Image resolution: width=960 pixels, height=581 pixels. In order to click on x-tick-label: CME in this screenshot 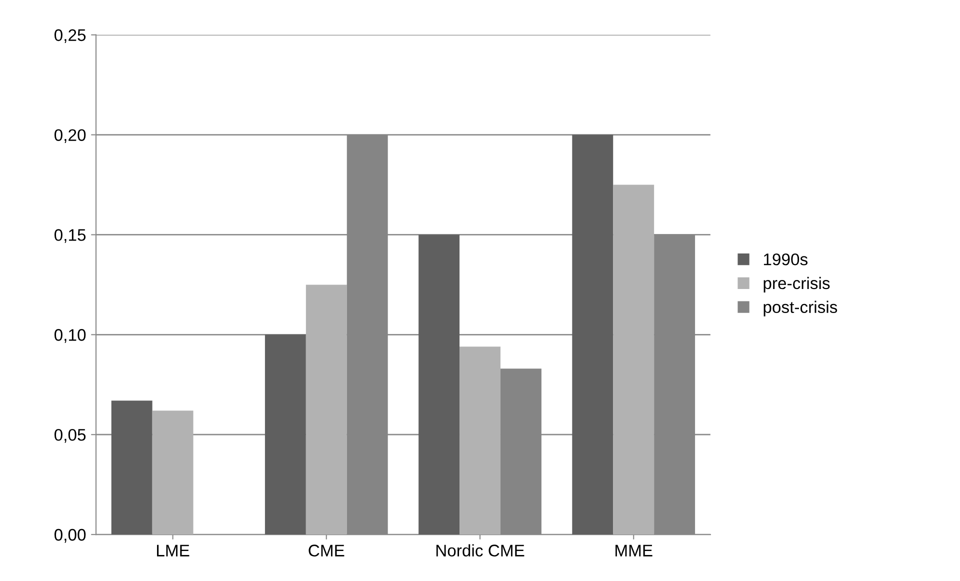, I will do `click(326, 550)`.